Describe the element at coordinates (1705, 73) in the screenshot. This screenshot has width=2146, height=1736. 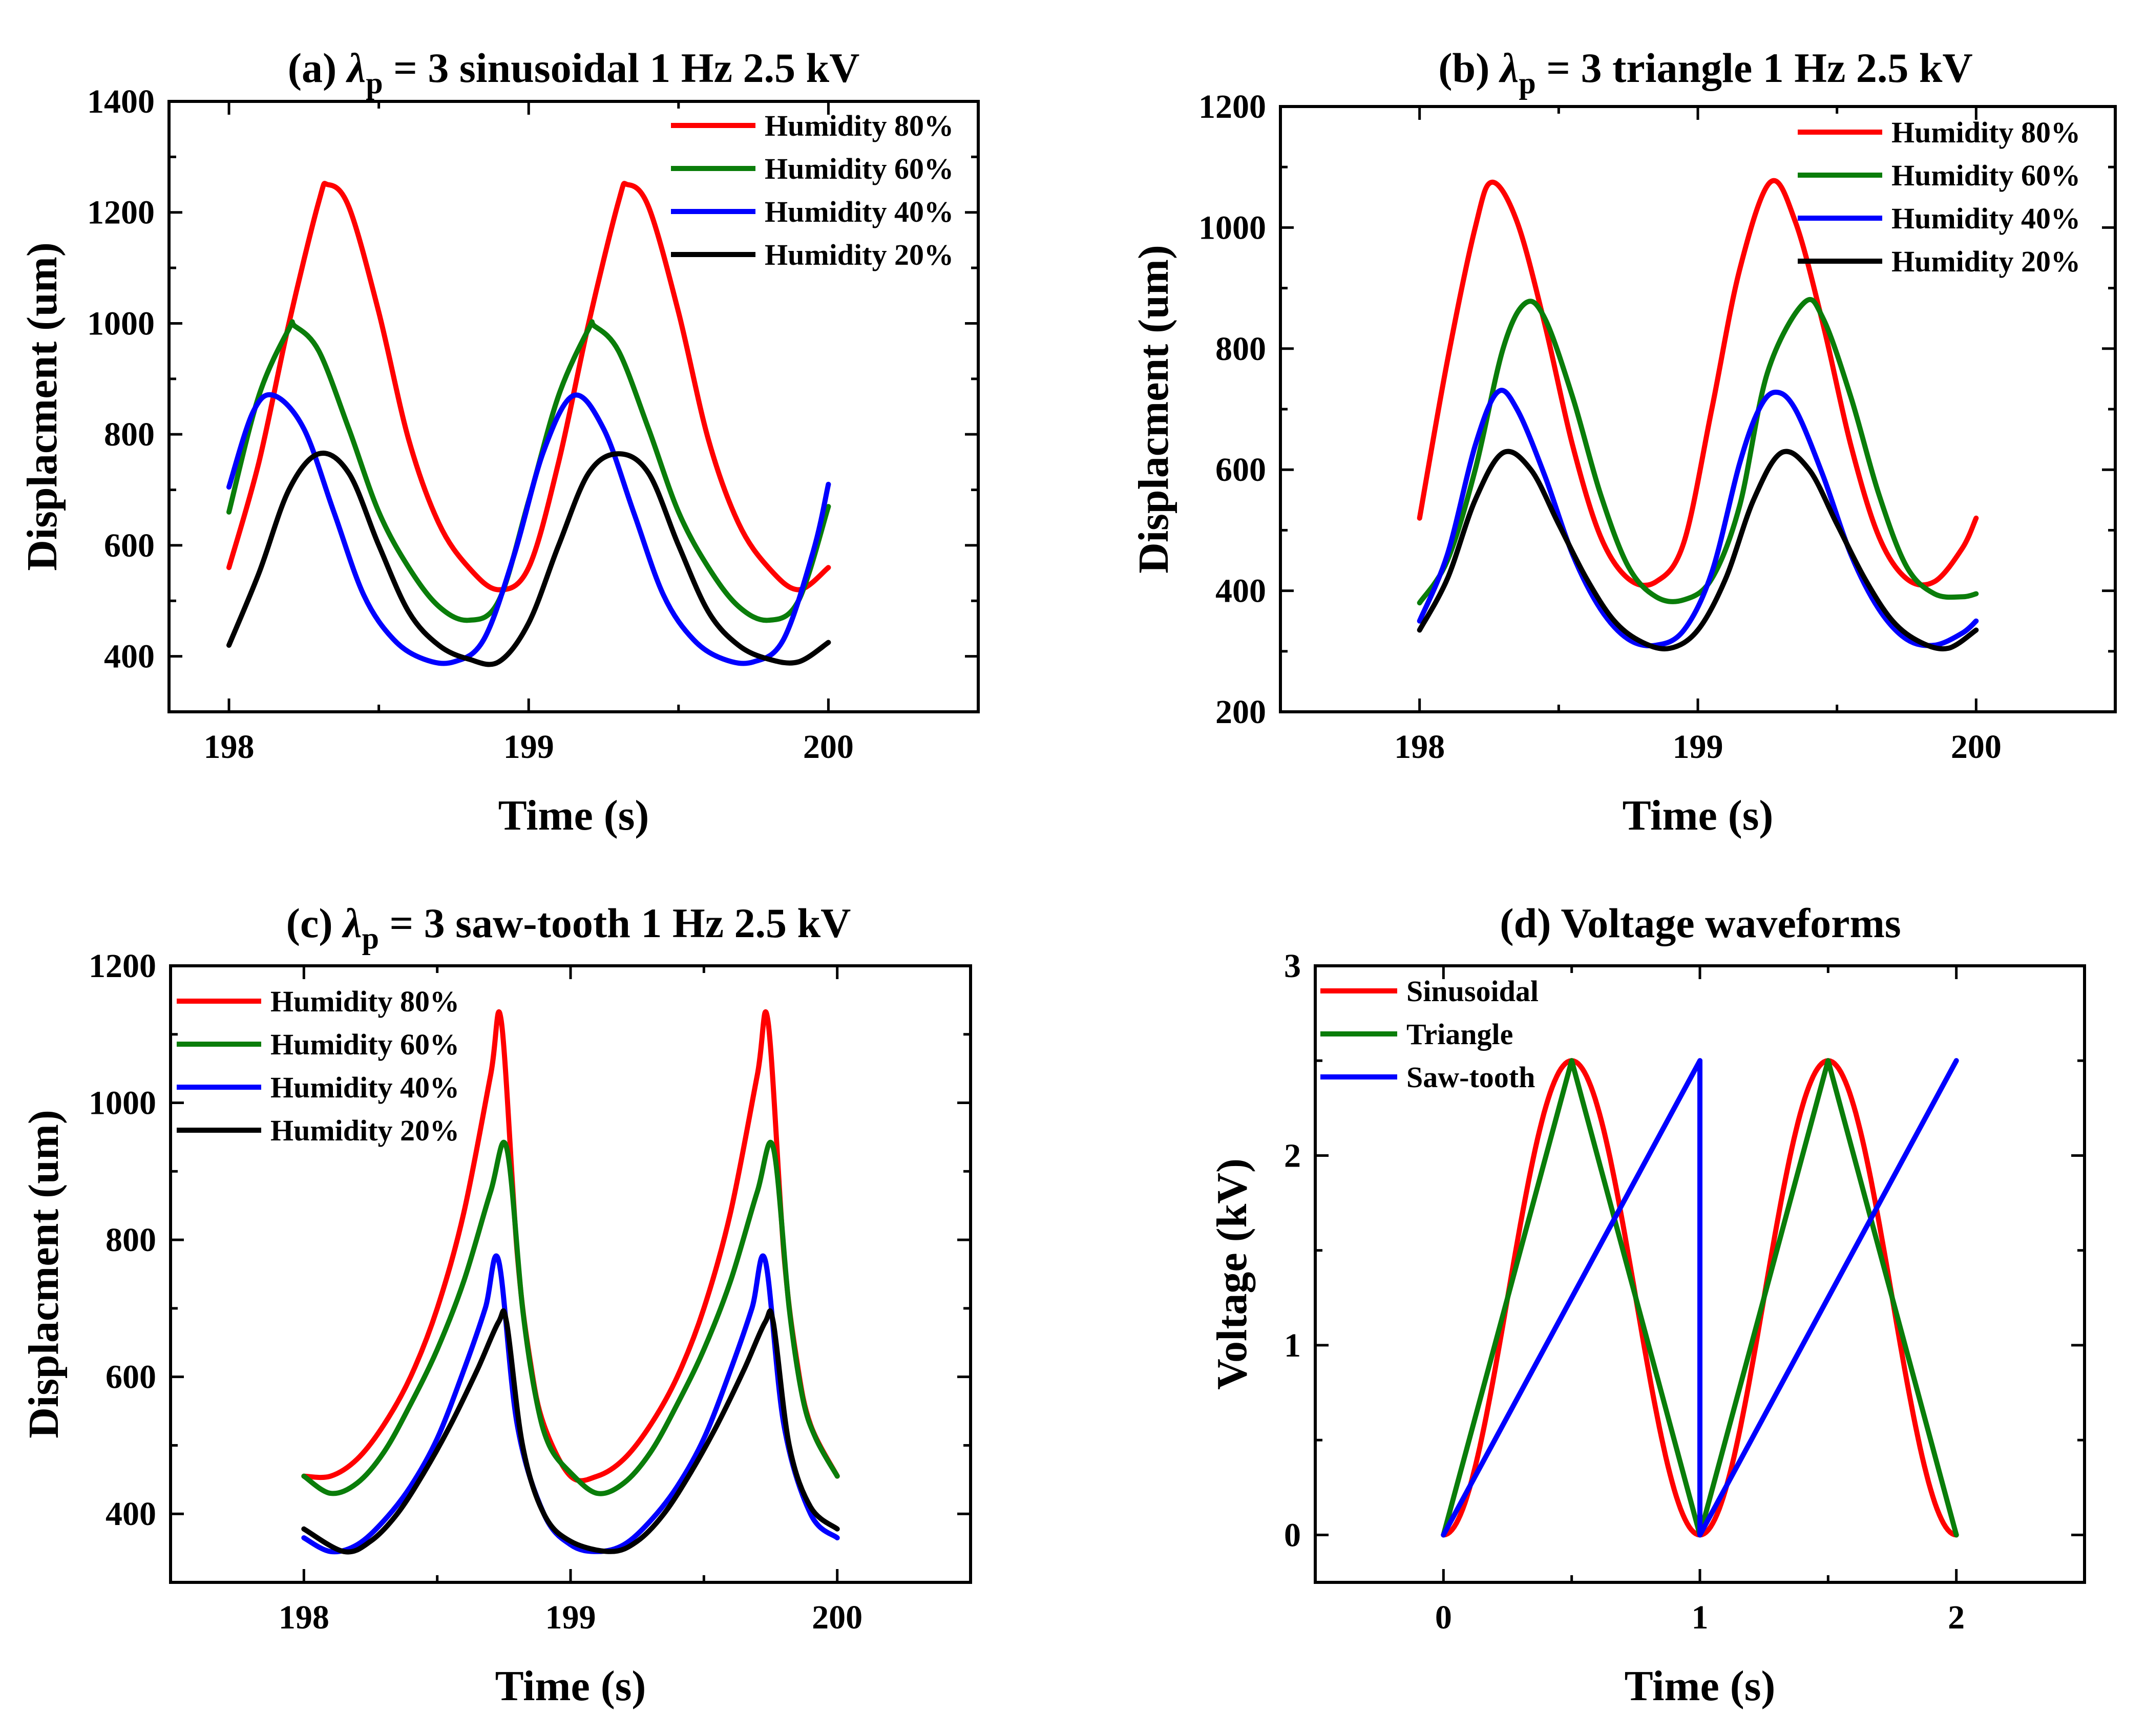
I see `chart-title: (b) λp = 3 triangle 1 Hz 2.5 kV` at that location.